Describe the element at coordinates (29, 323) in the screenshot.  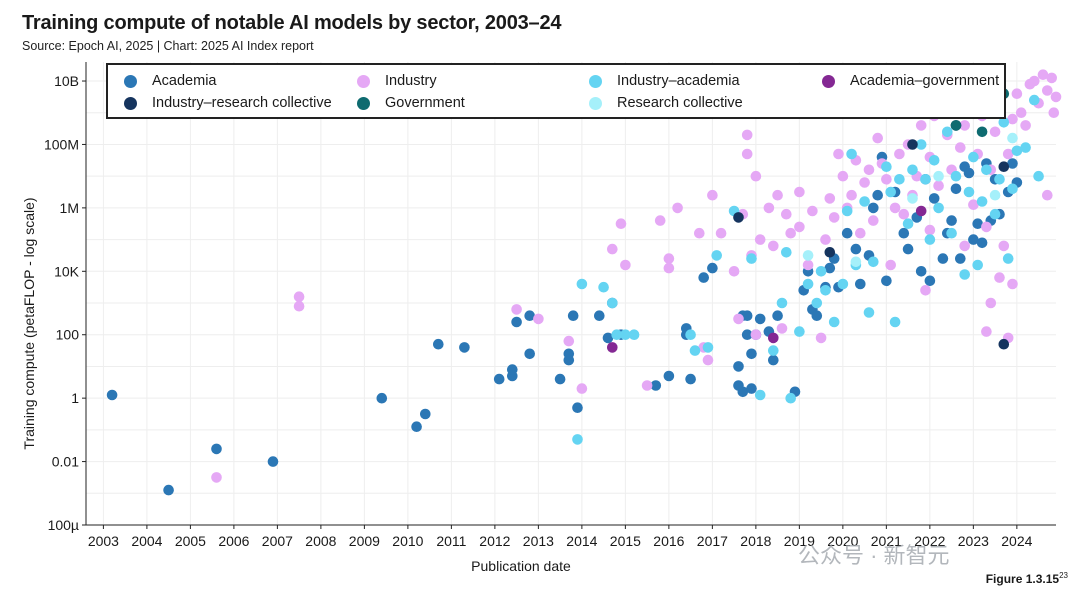
I see `y-axis-title: Training compute (petaFLOP - log scale)` at that location.